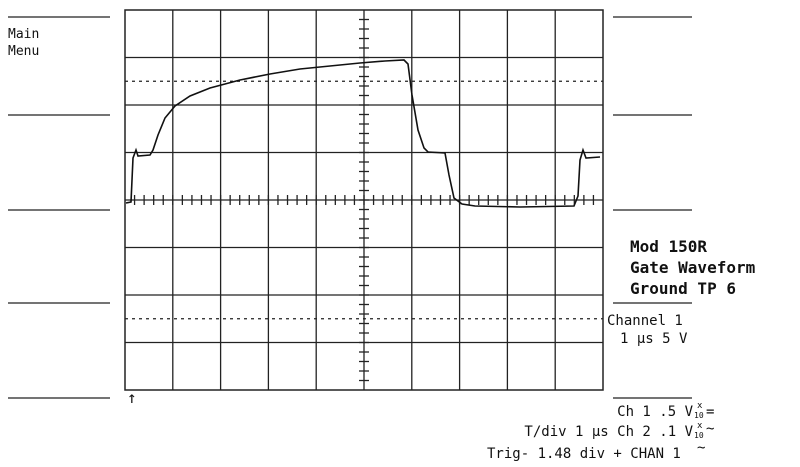 The height and width of the screenshot is (467, 800). I want to click on softkey-label: Menu, so click(23, 51).